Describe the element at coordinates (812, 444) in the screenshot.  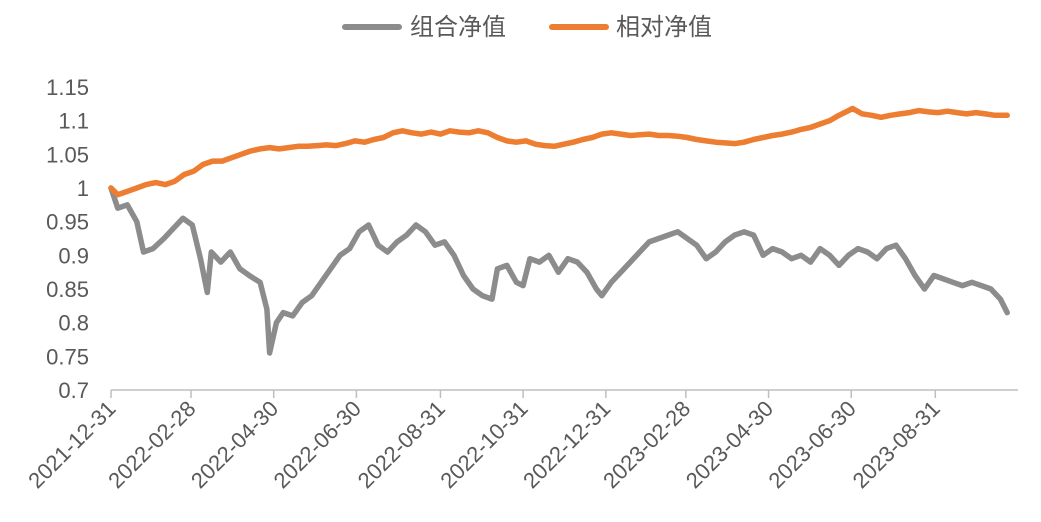
I see `x-tick-label: 2023-06-30` at that location.